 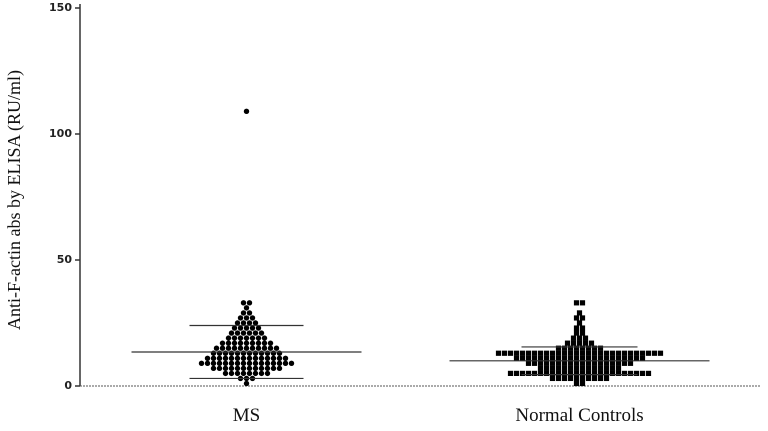 I want to click on y-tick-label: 50, so click(x=65, y=259).